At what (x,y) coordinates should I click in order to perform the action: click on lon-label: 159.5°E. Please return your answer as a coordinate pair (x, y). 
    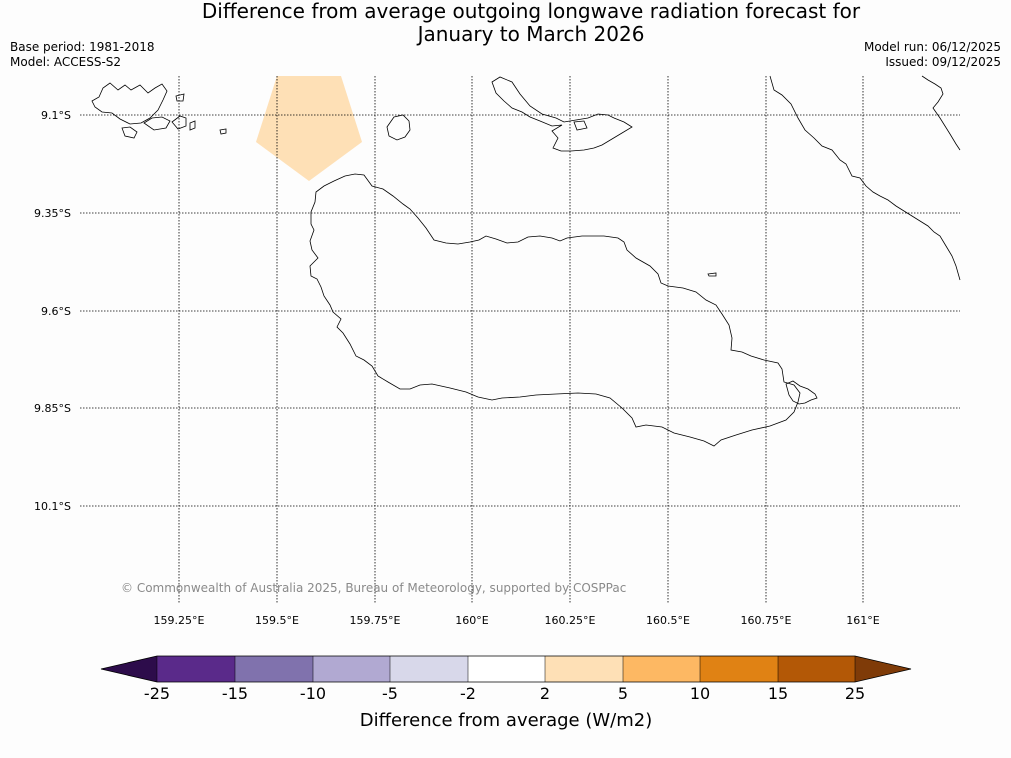
    Looking at the image, I should click on (277, 620).